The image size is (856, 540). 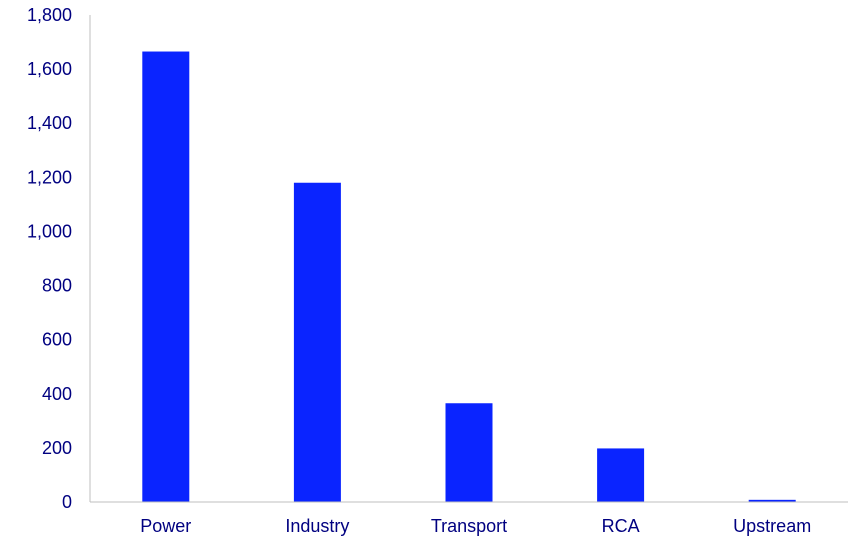 What do you see at coordinates (165, 526) in the screenshot?
I see `x-category-label: Power` at bounding box center [165, 526].